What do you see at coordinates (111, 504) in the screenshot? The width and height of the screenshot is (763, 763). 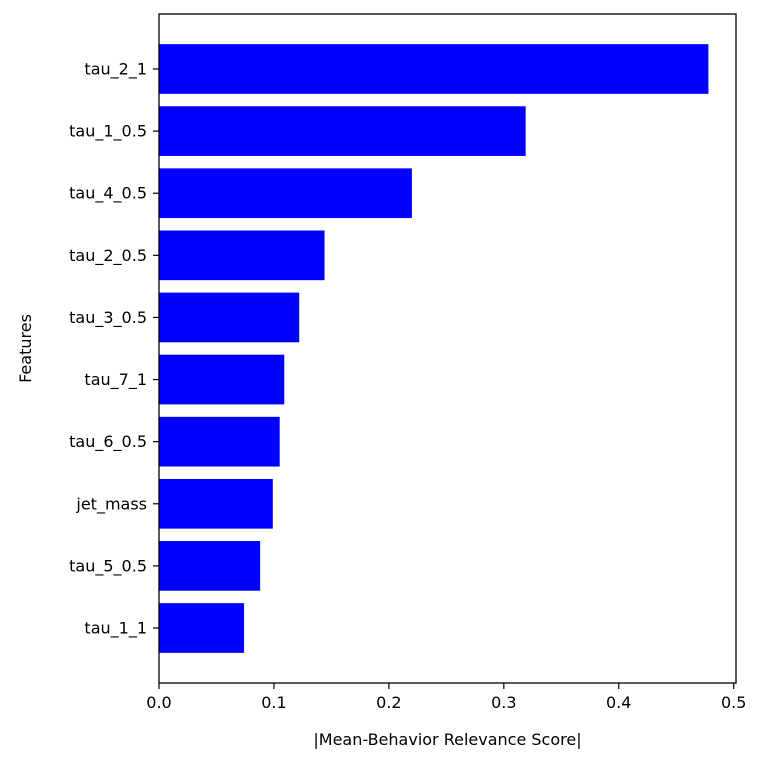 I see `y-tick-label: jet_mass` at bounding box center [111, 504].